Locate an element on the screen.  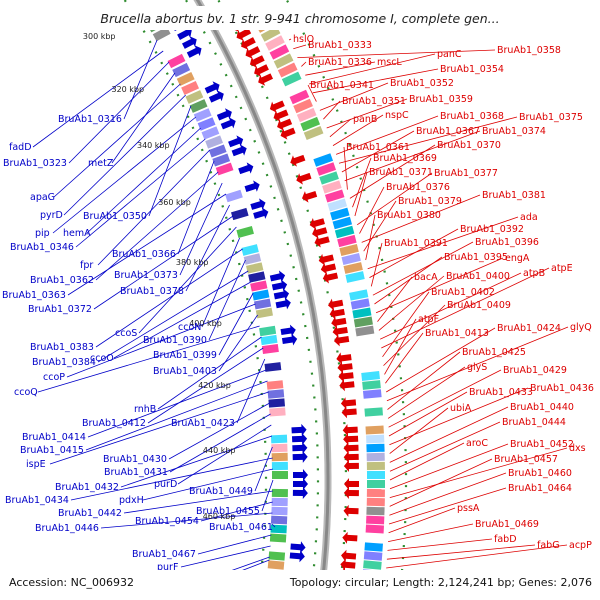
forward-gene-label: BruAb1_0378 is located at coordinates (152, 291).